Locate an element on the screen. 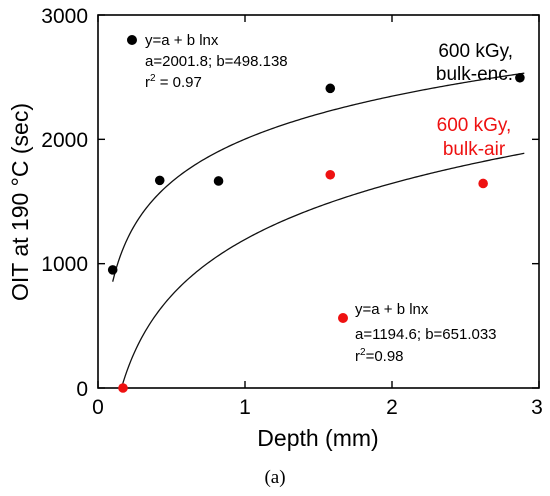 The width and height of the screenshot is (550, 496). red-r2-superscript: 2 is located at coordinates (363, 352).